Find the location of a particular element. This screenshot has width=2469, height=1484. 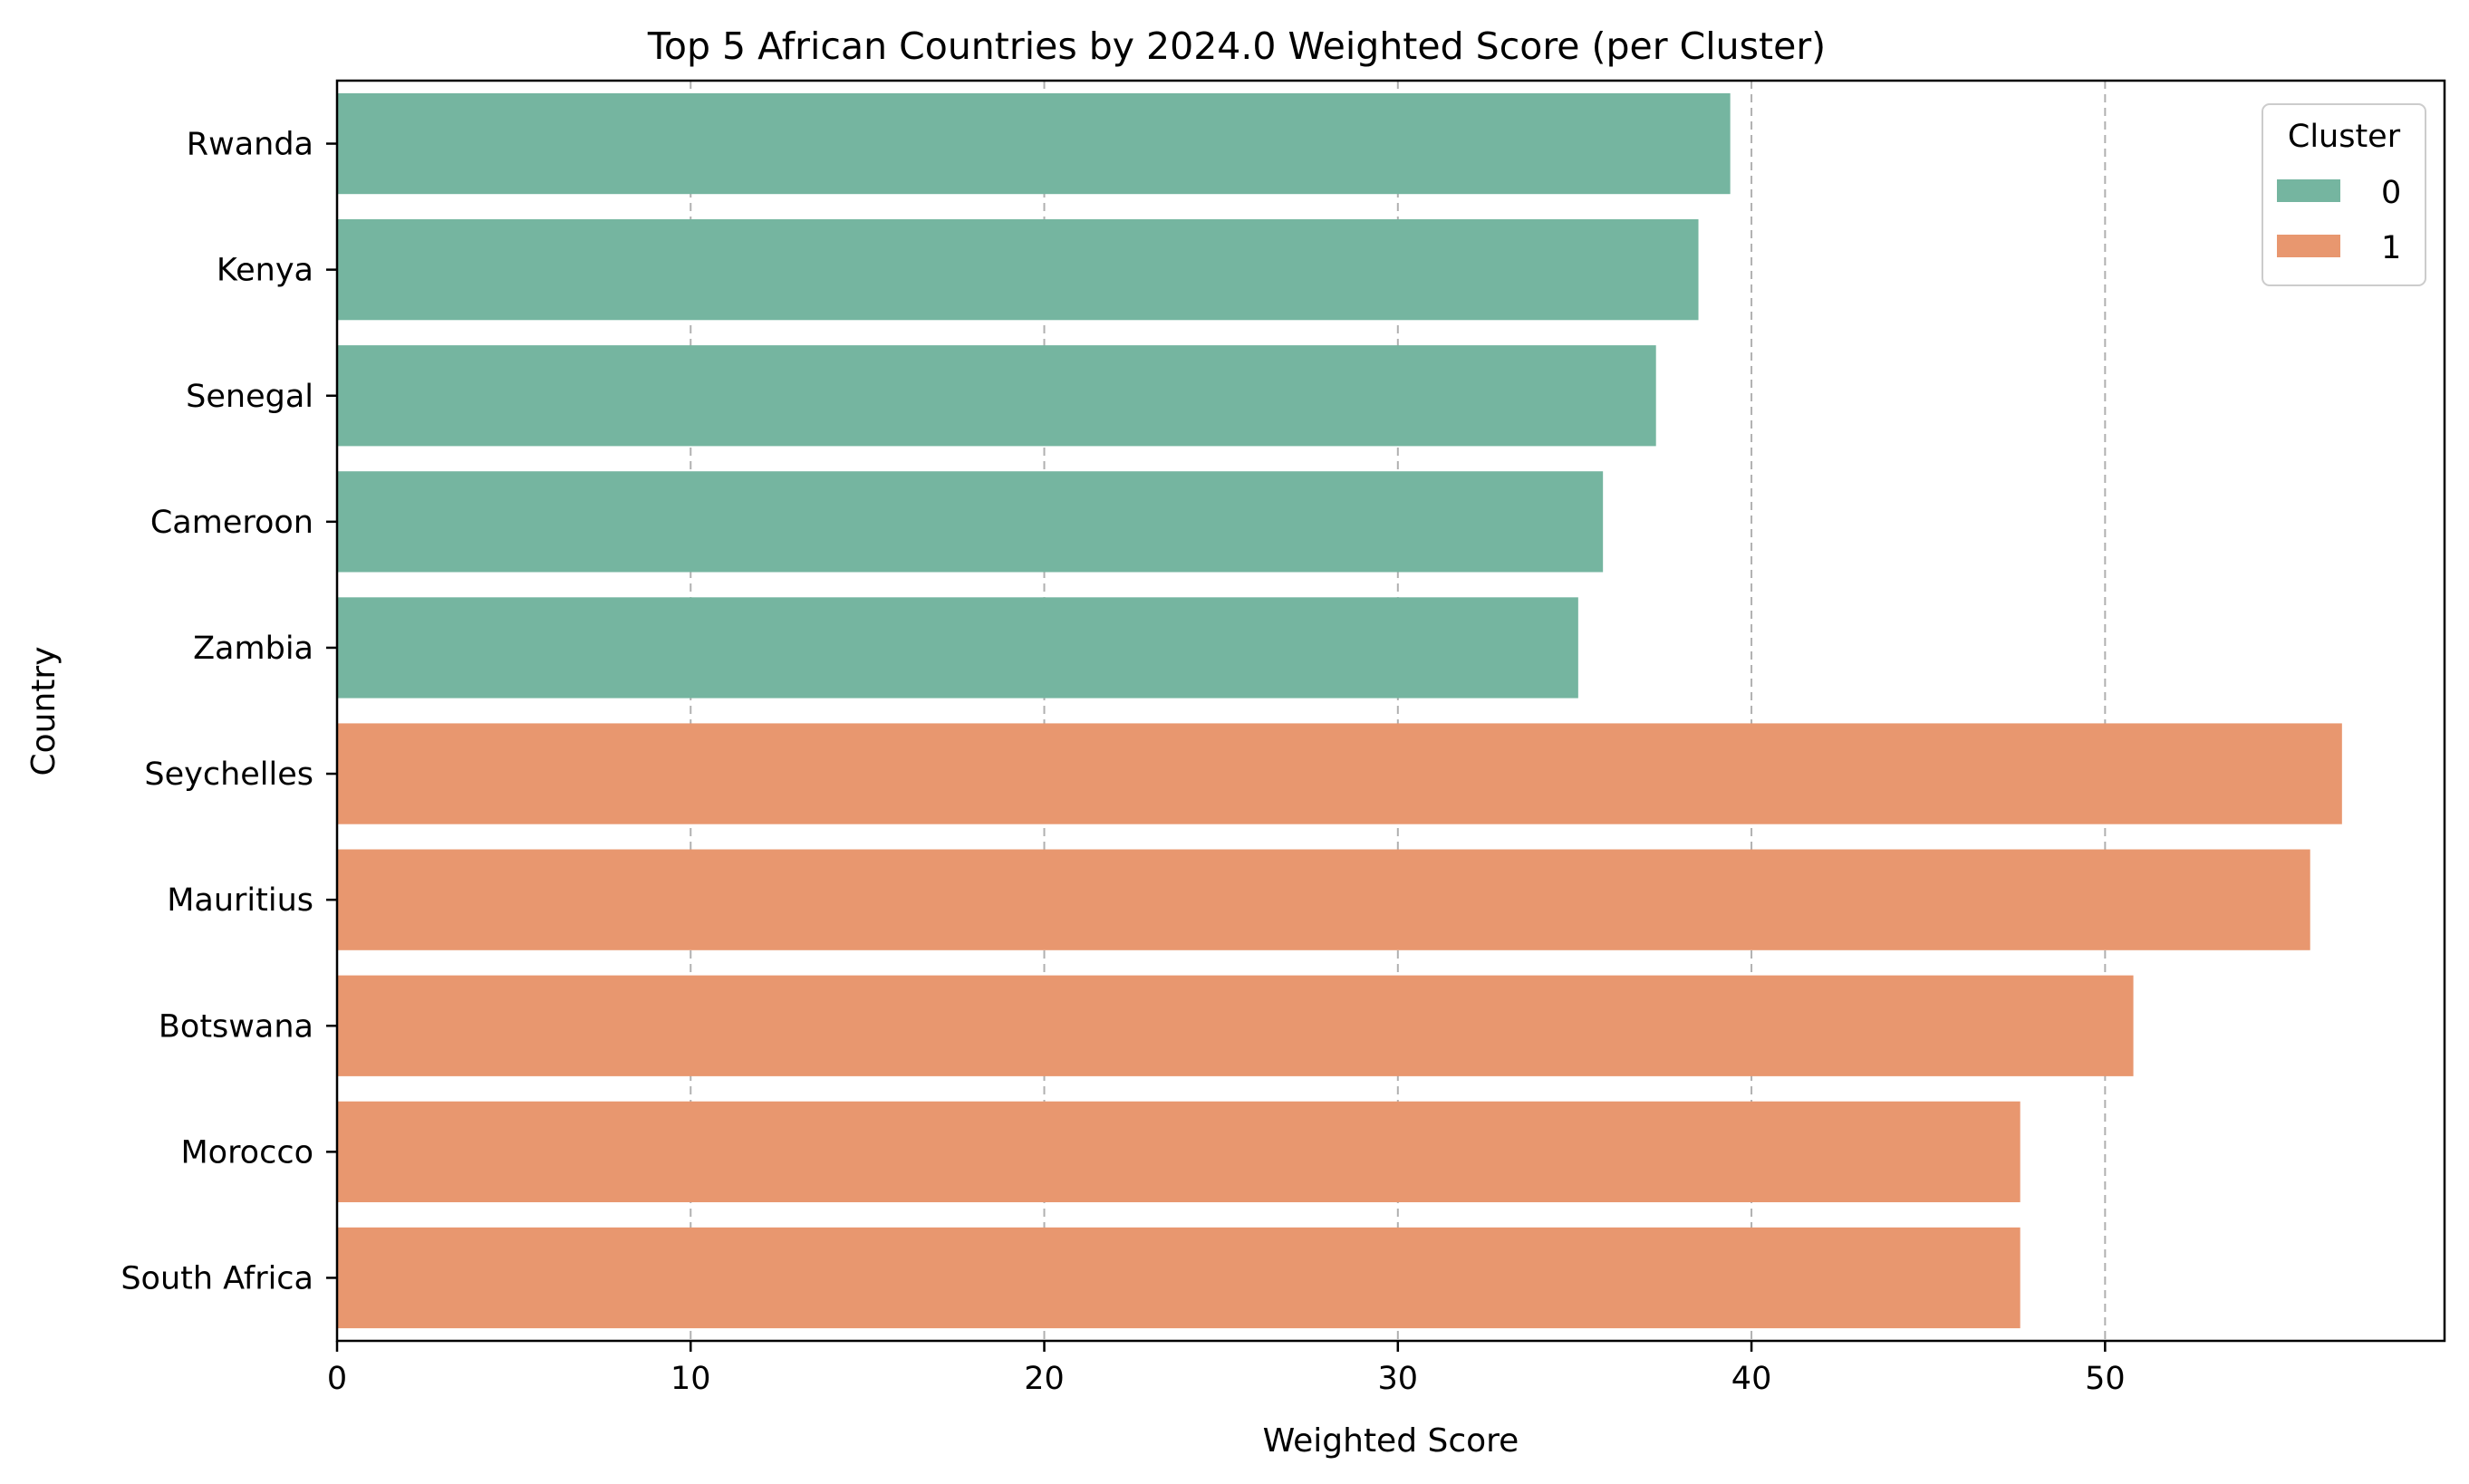

x-axis-ticks: 0 10 20 30 40 50 is located at coordinates (1226, 1369).